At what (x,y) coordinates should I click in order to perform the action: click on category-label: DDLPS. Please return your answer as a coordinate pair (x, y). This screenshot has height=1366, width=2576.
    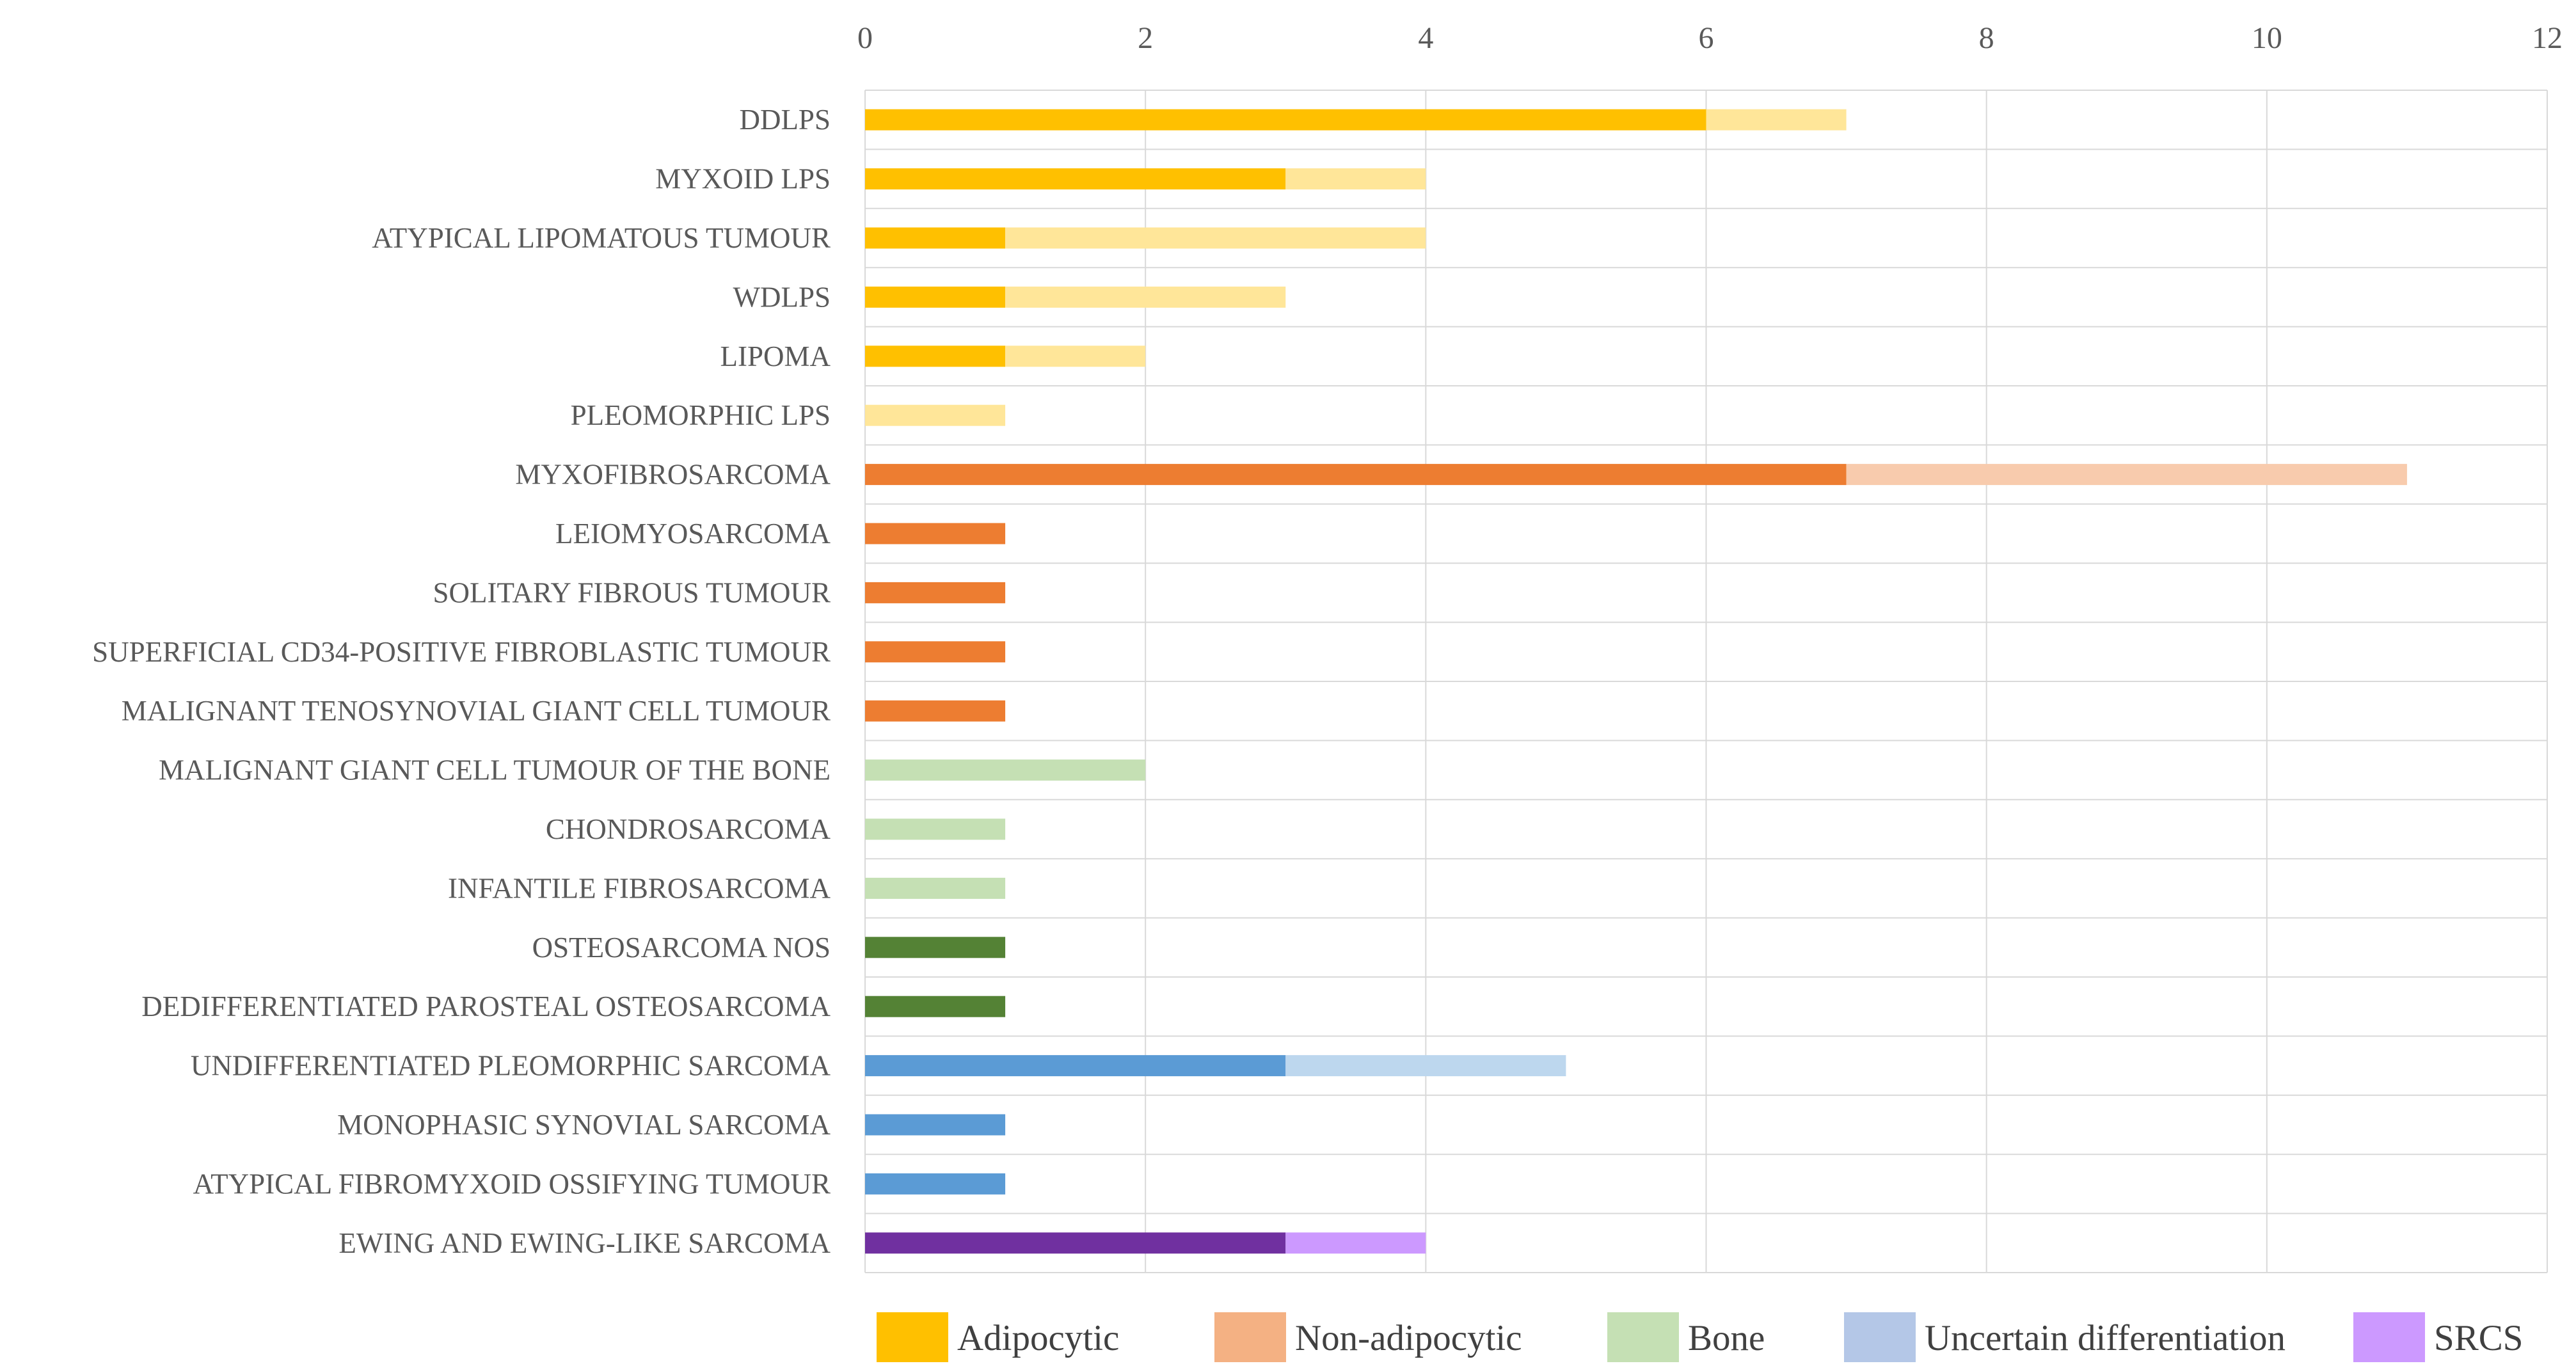
    Looking at the image, I should click on (785, 120).